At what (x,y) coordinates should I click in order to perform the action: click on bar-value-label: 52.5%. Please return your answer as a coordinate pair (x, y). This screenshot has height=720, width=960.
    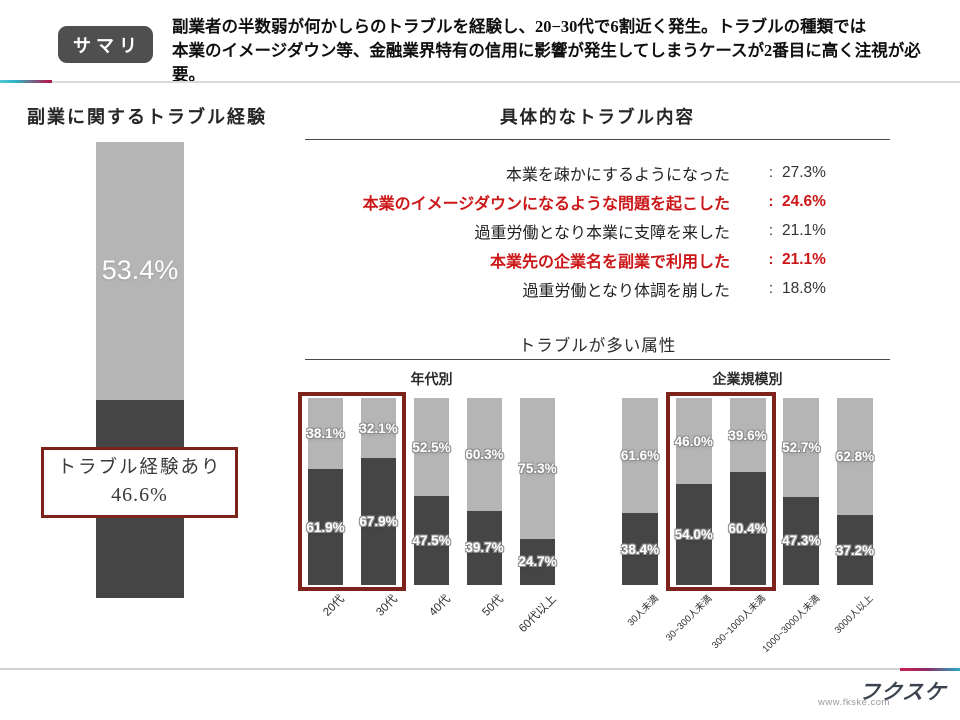
    Looking at the image, I should click on (431, 447).